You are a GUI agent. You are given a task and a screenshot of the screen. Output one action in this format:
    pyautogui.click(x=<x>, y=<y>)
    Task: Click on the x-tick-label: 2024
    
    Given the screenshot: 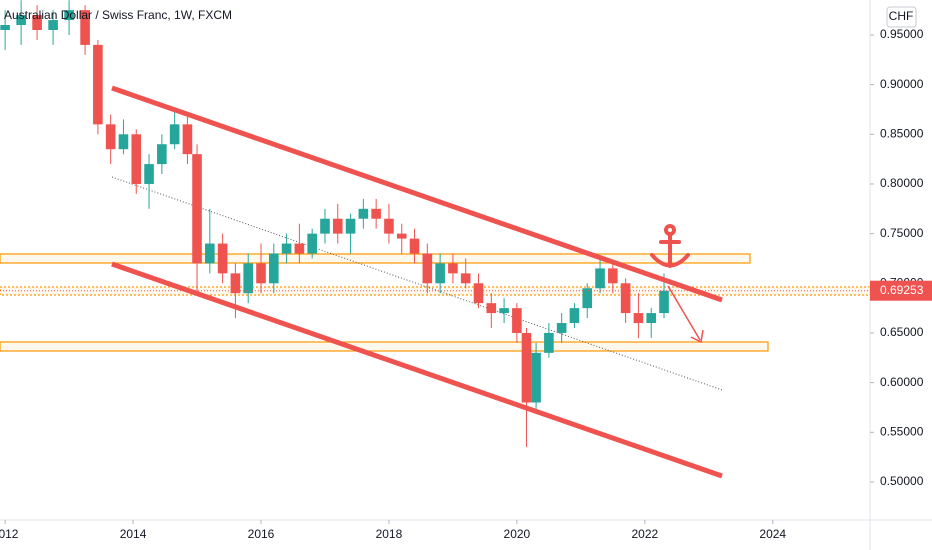 What is the action you would take?
    pyautogui.click(x=772, y=534)
    